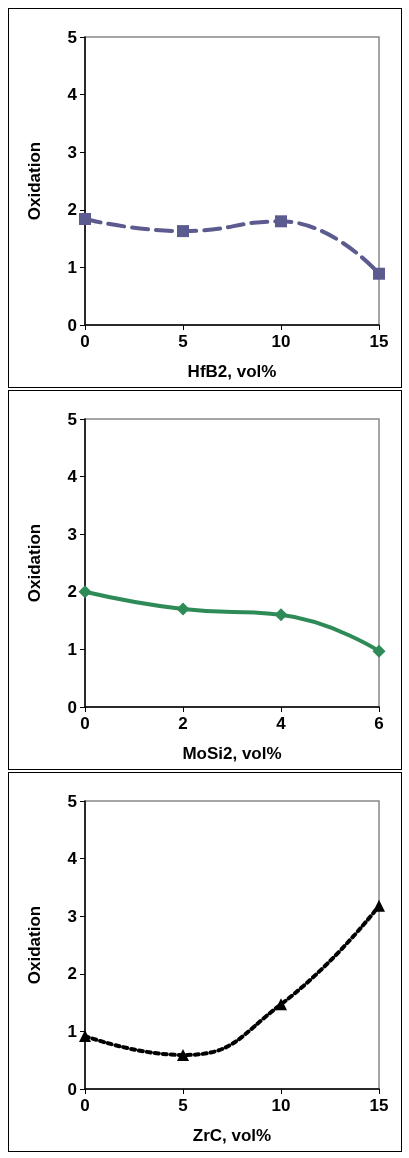 The image size is (409, 1158). Describe the element at coordinates (281, 723) in the screenshot. I see `x-tick-label: 4` at that location.